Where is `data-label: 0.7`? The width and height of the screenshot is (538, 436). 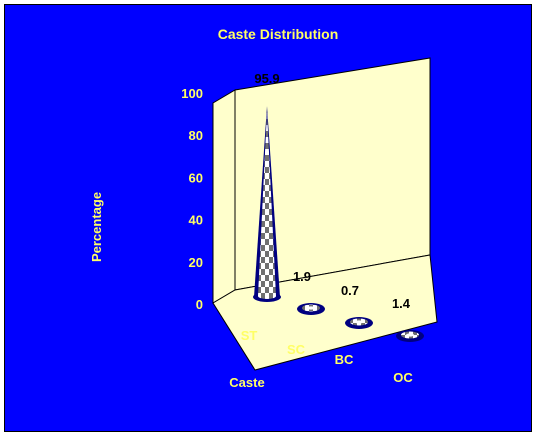
data-label: 0.7 is located at coordinates (350, 290).